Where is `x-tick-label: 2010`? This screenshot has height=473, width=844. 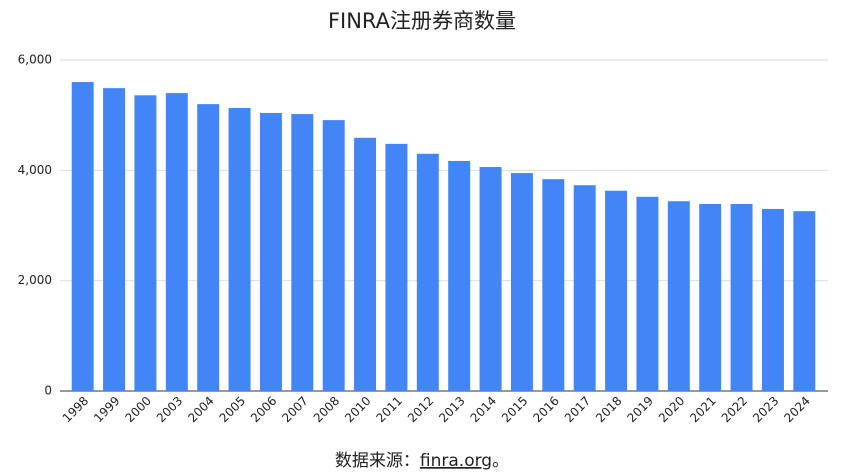 x-tick-label: 2010 is located at coordinates (357, 409).